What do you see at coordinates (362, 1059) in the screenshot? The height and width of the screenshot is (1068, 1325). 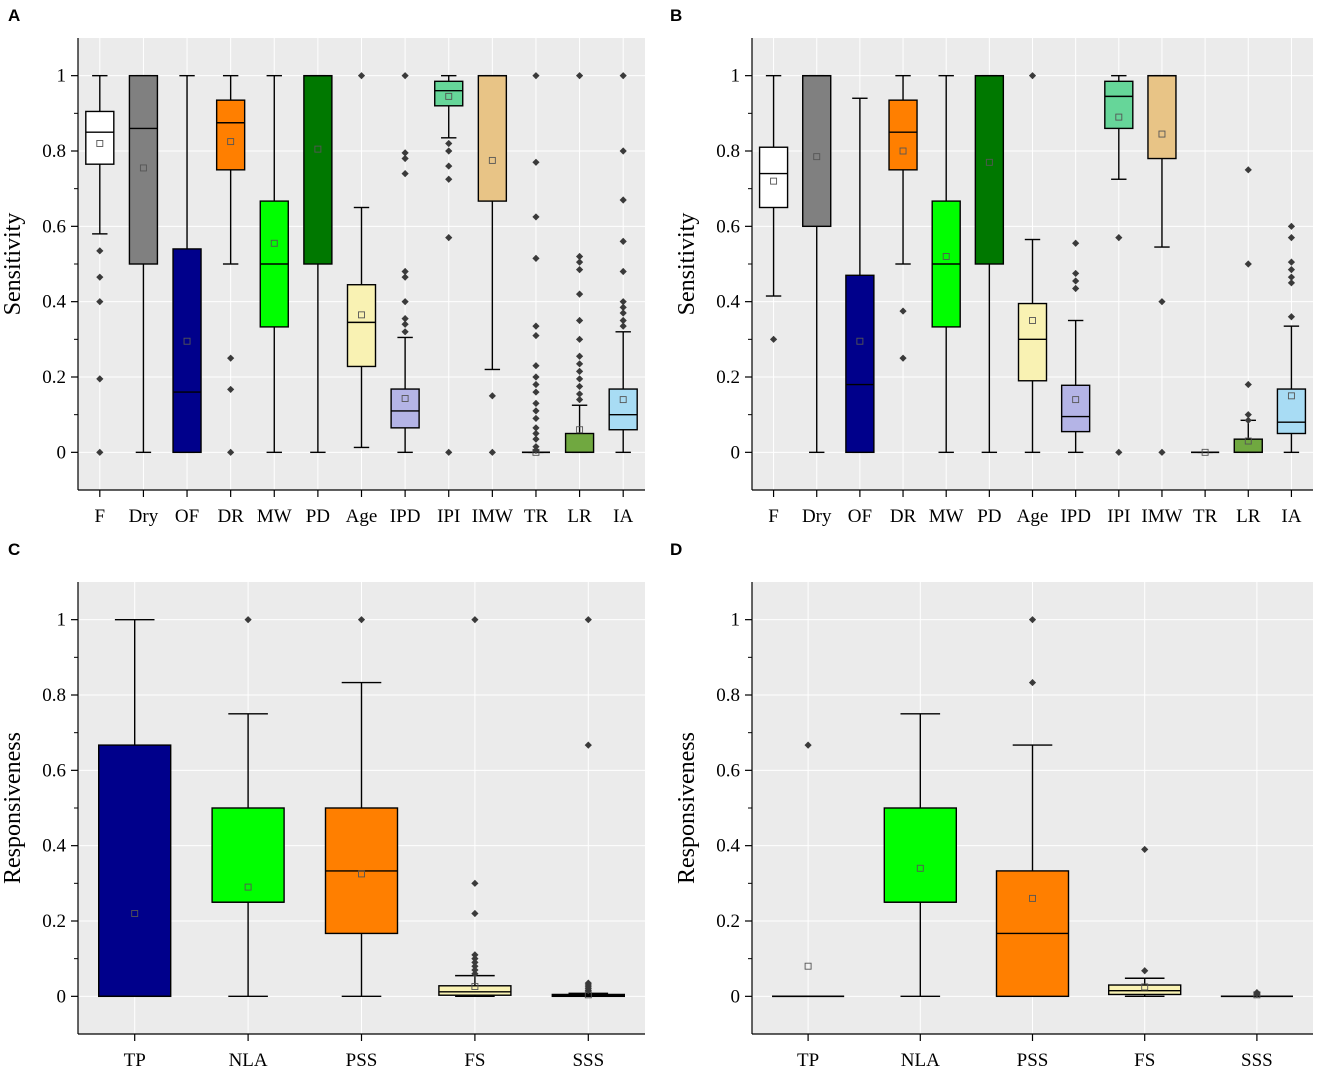 I see `x-tick-label: PSS` at bounding box center [362, 1059].